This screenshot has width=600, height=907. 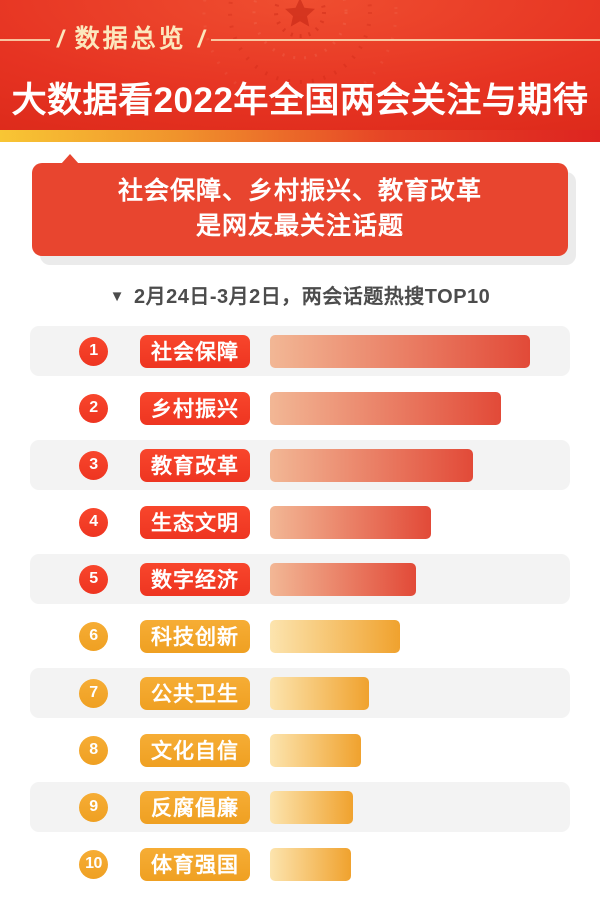 I want to click on kicker-line-right, so click(x=405, y=39).